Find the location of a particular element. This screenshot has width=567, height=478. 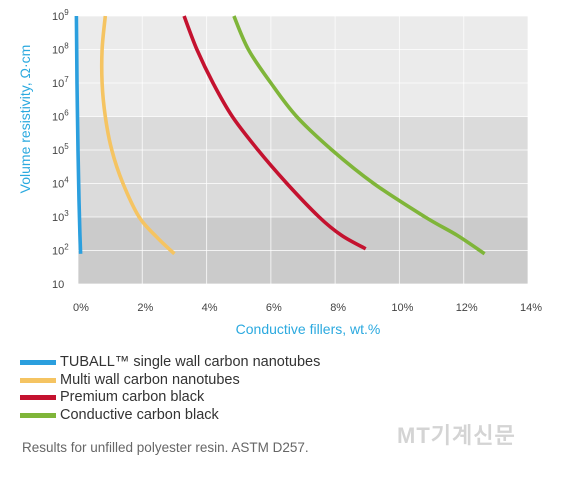

x-tick-label: 10% is located at coordinates (402, 308).